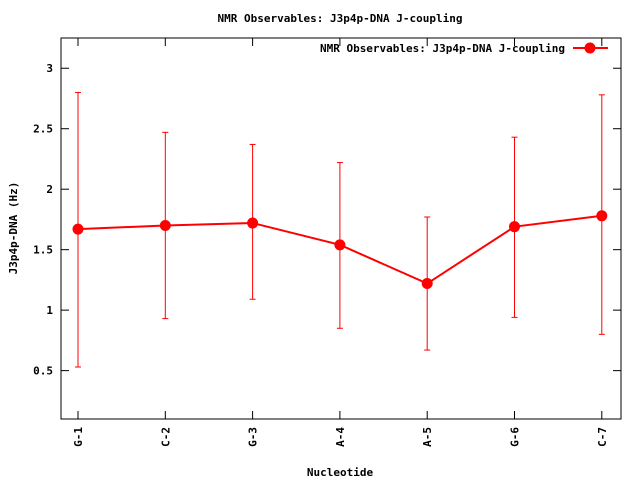 This screenshot has width=640, height=480. What do you see at coordinates (78, 437) in the screenshot?
I see `x-tick-label: G-1` at bounding box center [78, 437].